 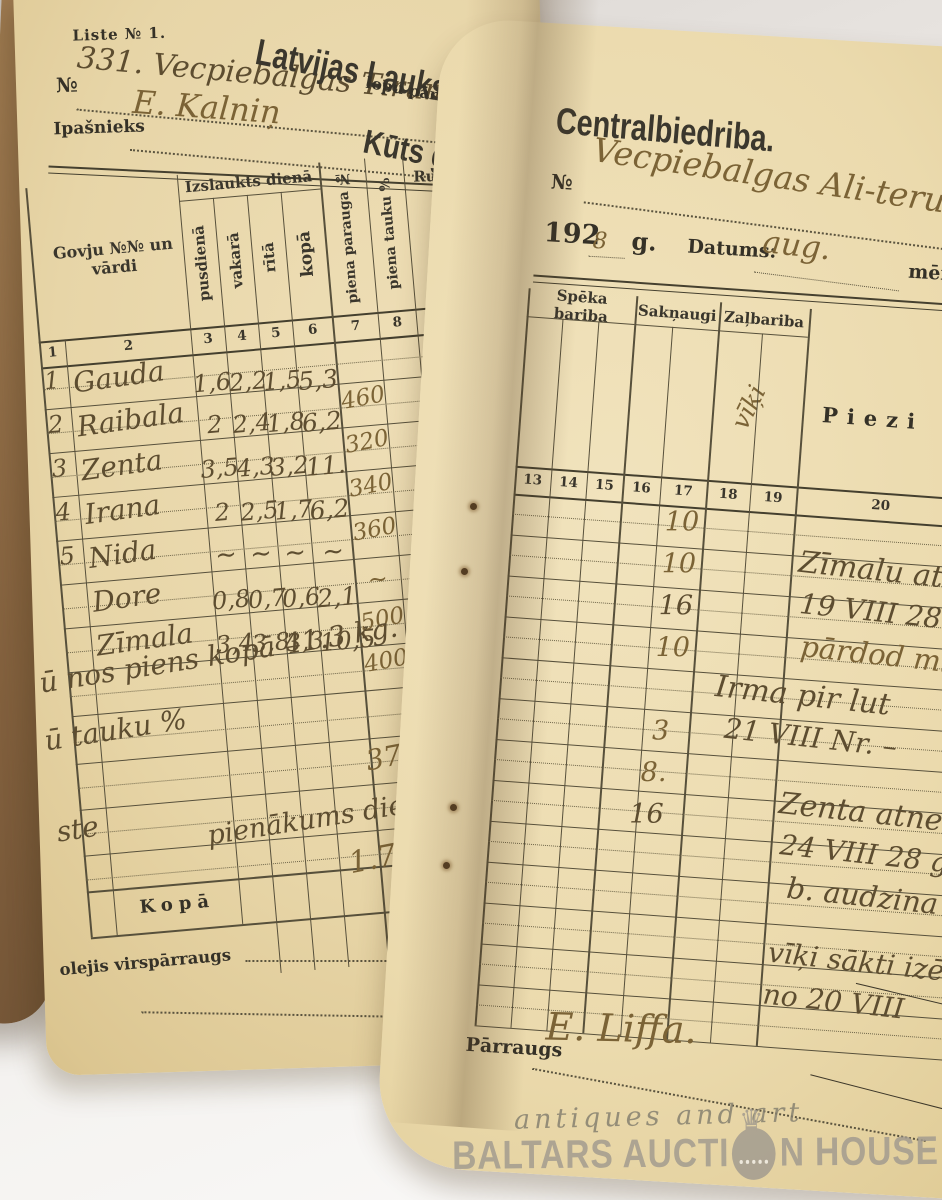 What do you see at coordinates (773, 497) in the screenshot?
I see `col-number: 19` at bounding box center [773, 497].